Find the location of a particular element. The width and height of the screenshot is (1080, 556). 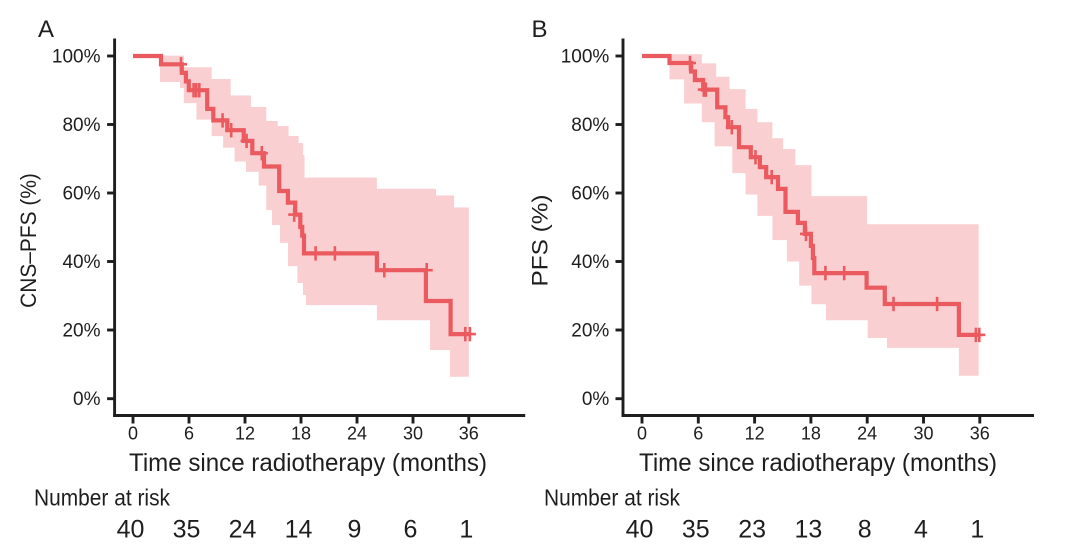

svg-text: B is located at coordinates (540, 29).